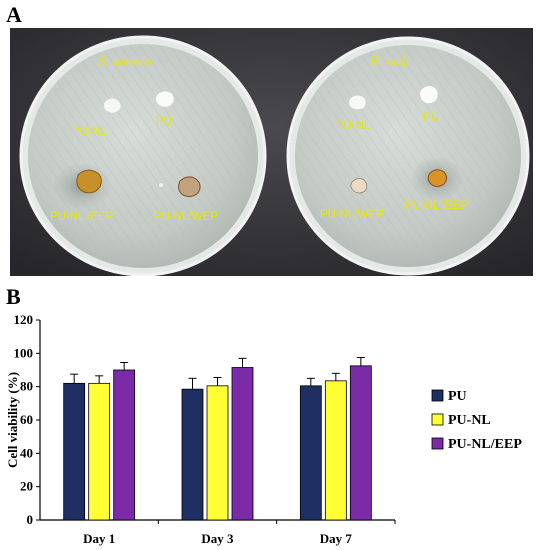 The height and width of the screenshot is (550, 541). Describe the element at coordinates (437, 206) in the screenshot. I see `right-label-pu-nl-eep: PU-NL /EEP` at that location.